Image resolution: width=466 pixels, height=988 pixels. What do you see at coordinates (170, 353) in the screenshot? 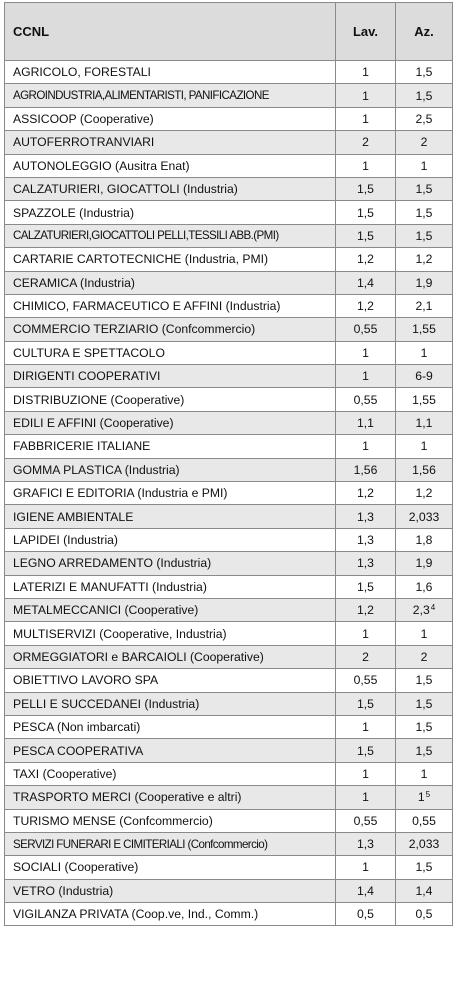
I see `ccnl-name-cell: CULTURA E SPETTACOLO` at bounding box center [170, 353].